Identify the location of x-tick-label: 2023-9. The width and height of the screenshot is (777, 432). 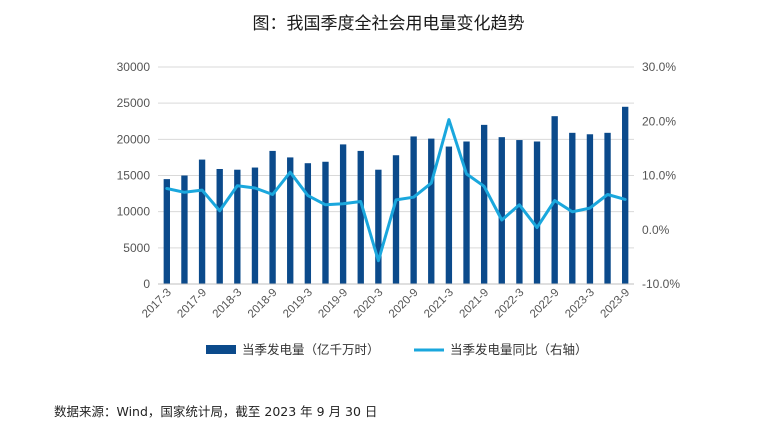
(615, 304).